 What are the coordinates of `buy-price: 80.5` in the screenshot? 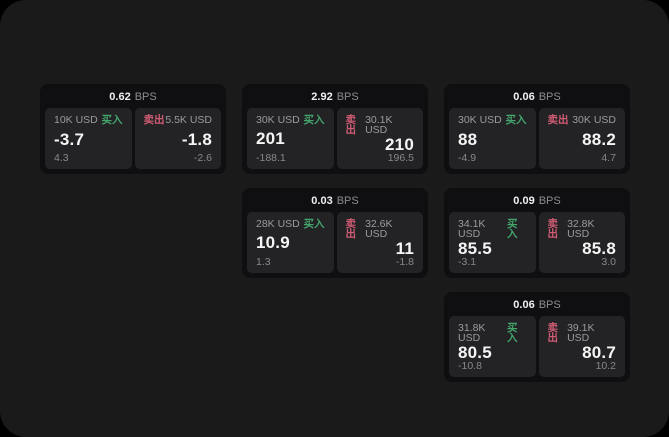 It's located at (475, 352).